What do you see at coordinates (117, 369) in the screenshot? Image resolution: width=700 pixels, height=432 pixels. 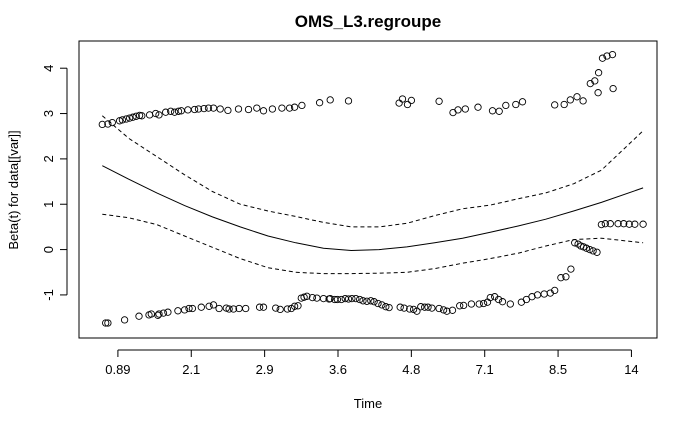 I see `x-tick-label: 0.89` at bounding box center [117, 369].